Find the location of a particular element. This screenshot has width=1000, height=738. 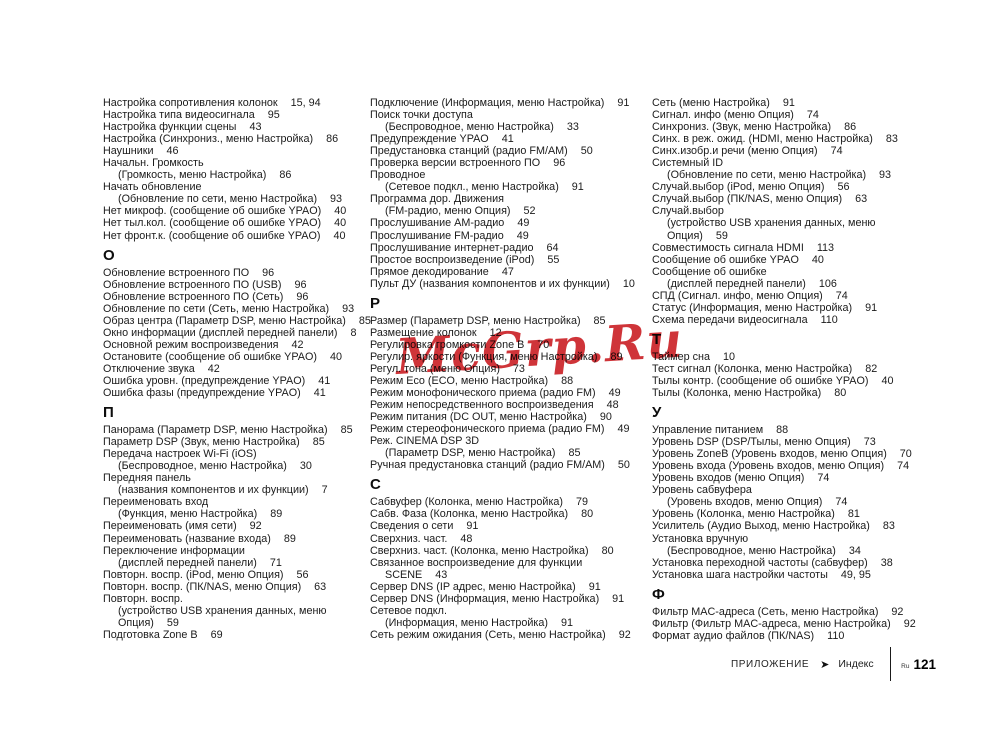

index-entry-page-number: 91 is located at coordinates (472, 526).